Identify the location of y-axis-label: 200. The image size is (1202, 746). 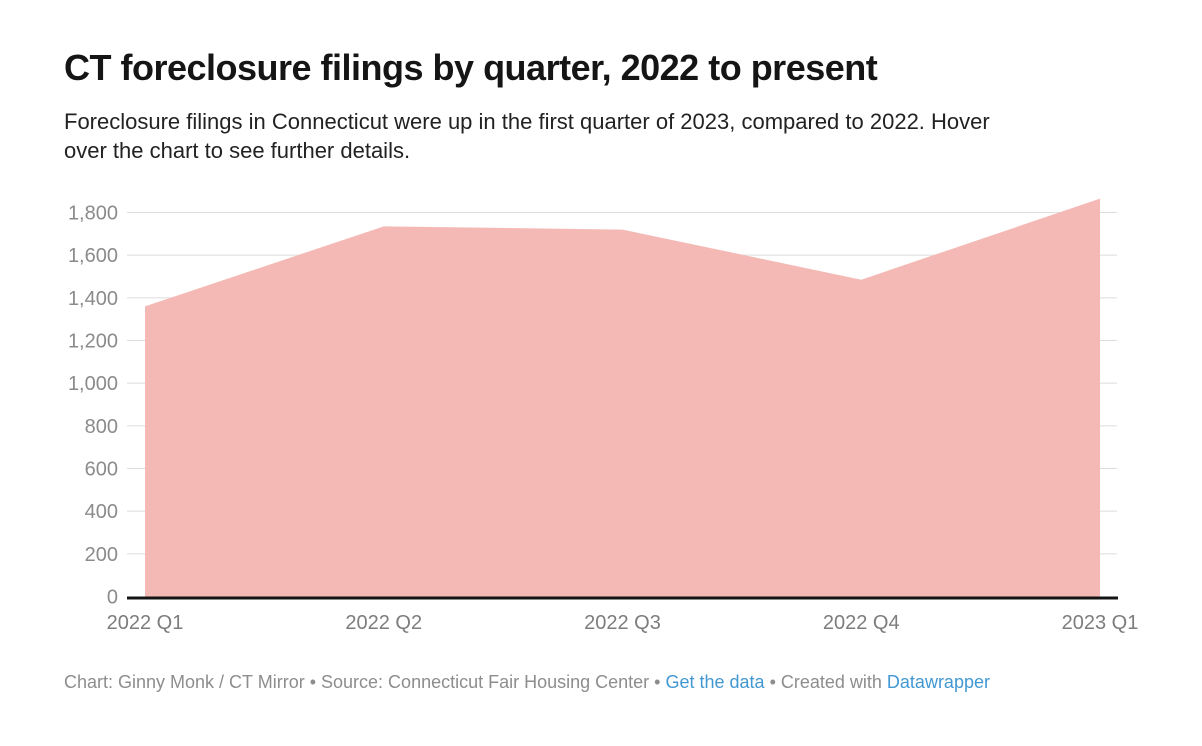
(101, 555).